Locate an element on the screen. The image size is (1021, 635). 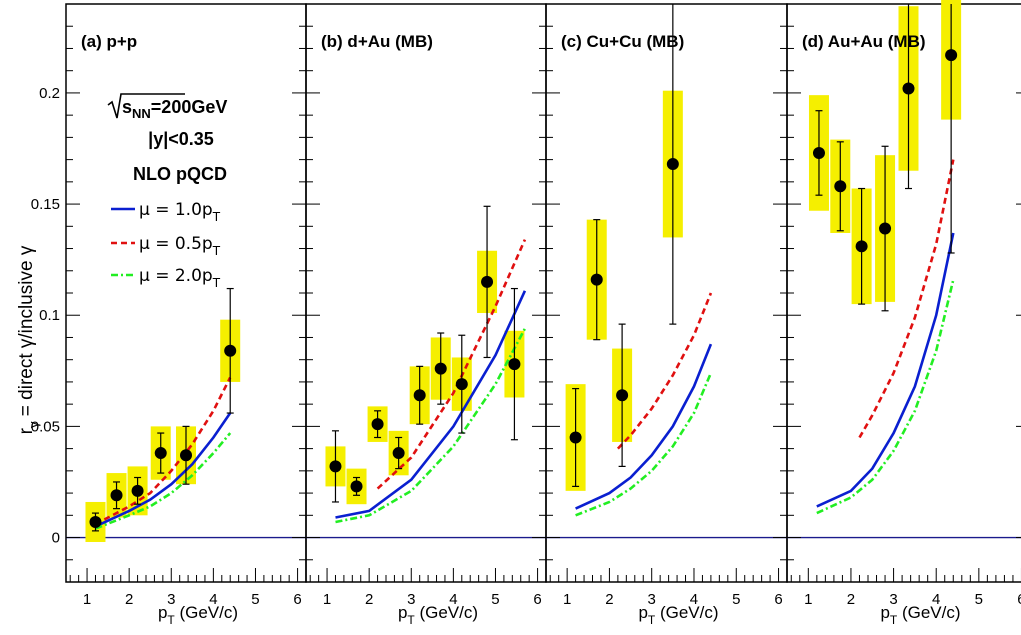
legend-entry-mu-2: μ = 2.0pT is located at coordinates (180, 278).